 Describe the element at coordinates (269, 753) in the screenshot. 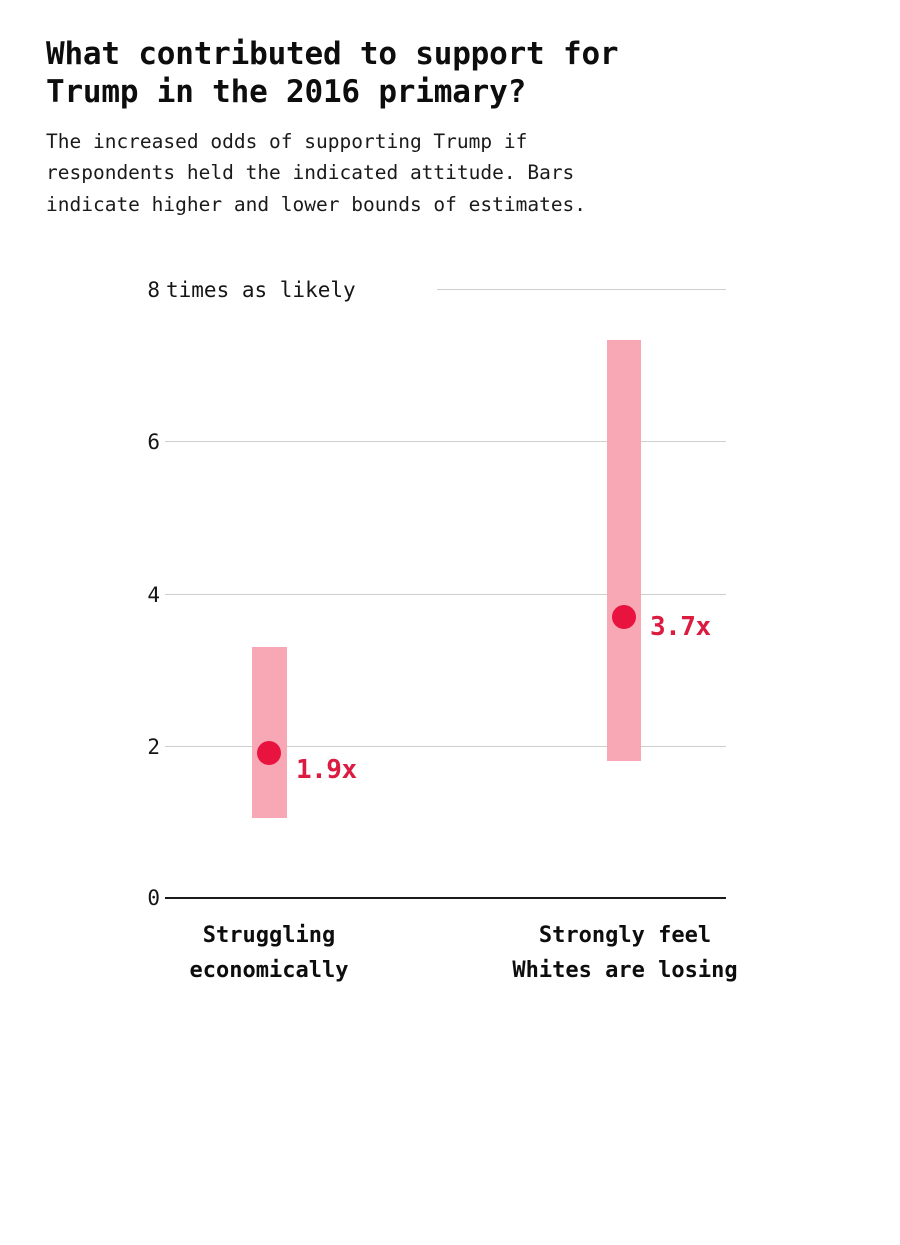

I see `estimate-dot-struggling-economically` at that location.